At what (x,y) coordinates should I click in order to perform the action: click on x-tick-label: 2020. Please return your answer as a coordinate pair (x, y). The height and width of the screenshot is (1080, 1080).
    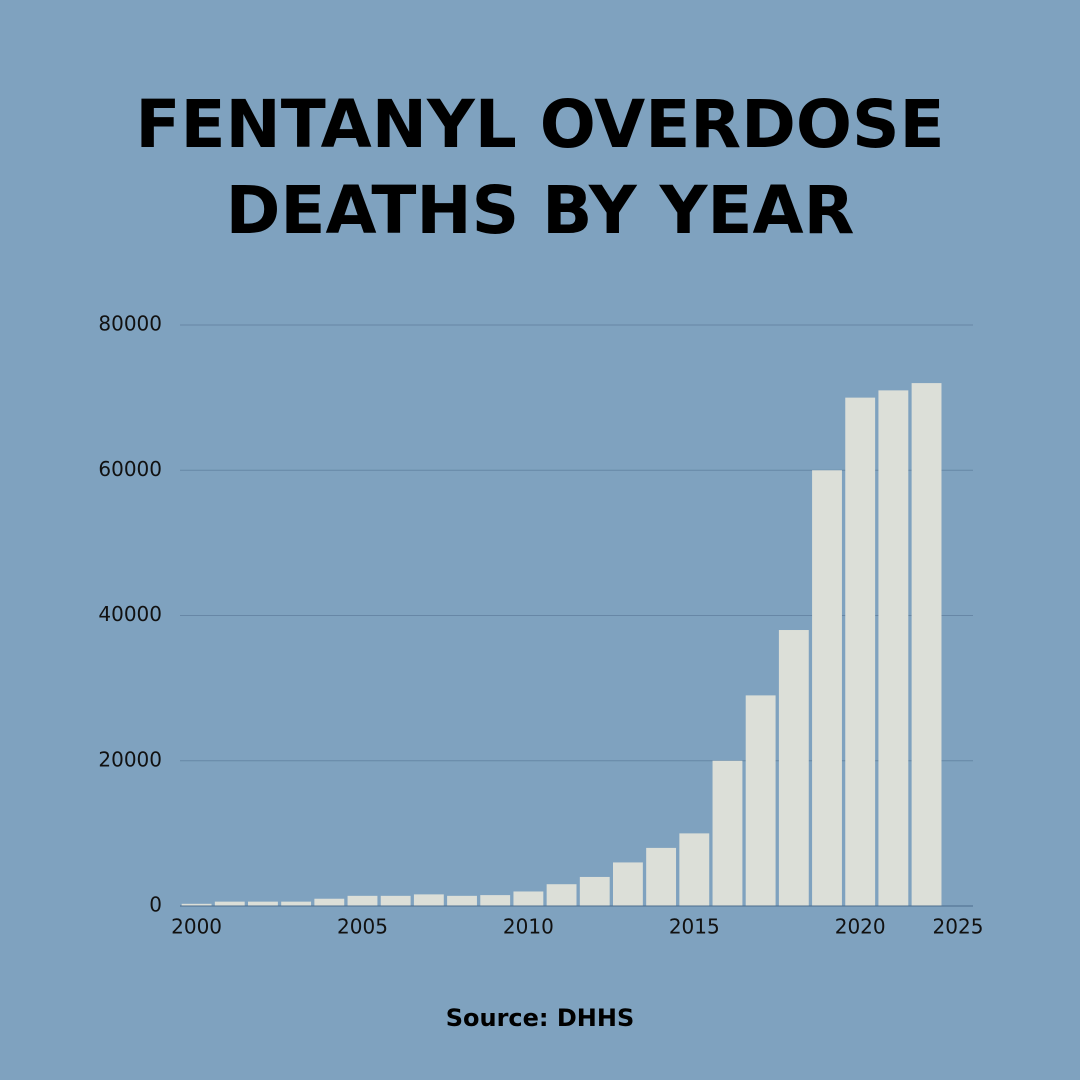
    Looking at the image, I should click on (860, 927).